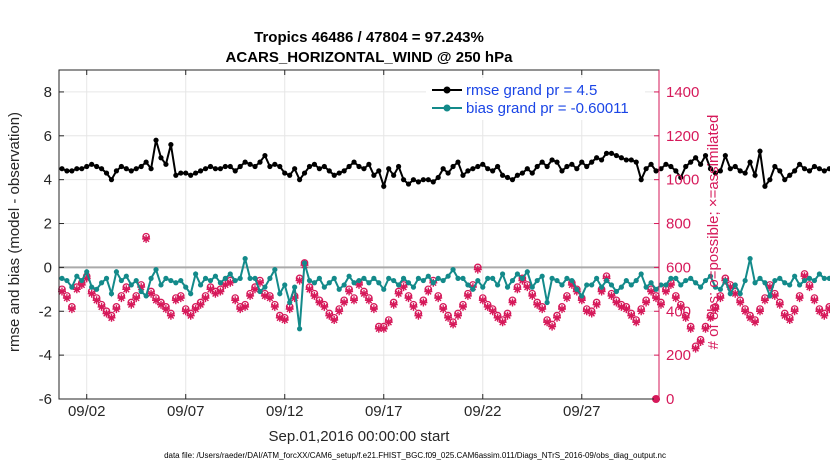 The image size is (830, 470). Describe the element at coordinates (186, 411) in the screenshot. I see `x-tick-label: 09/07` at that location.